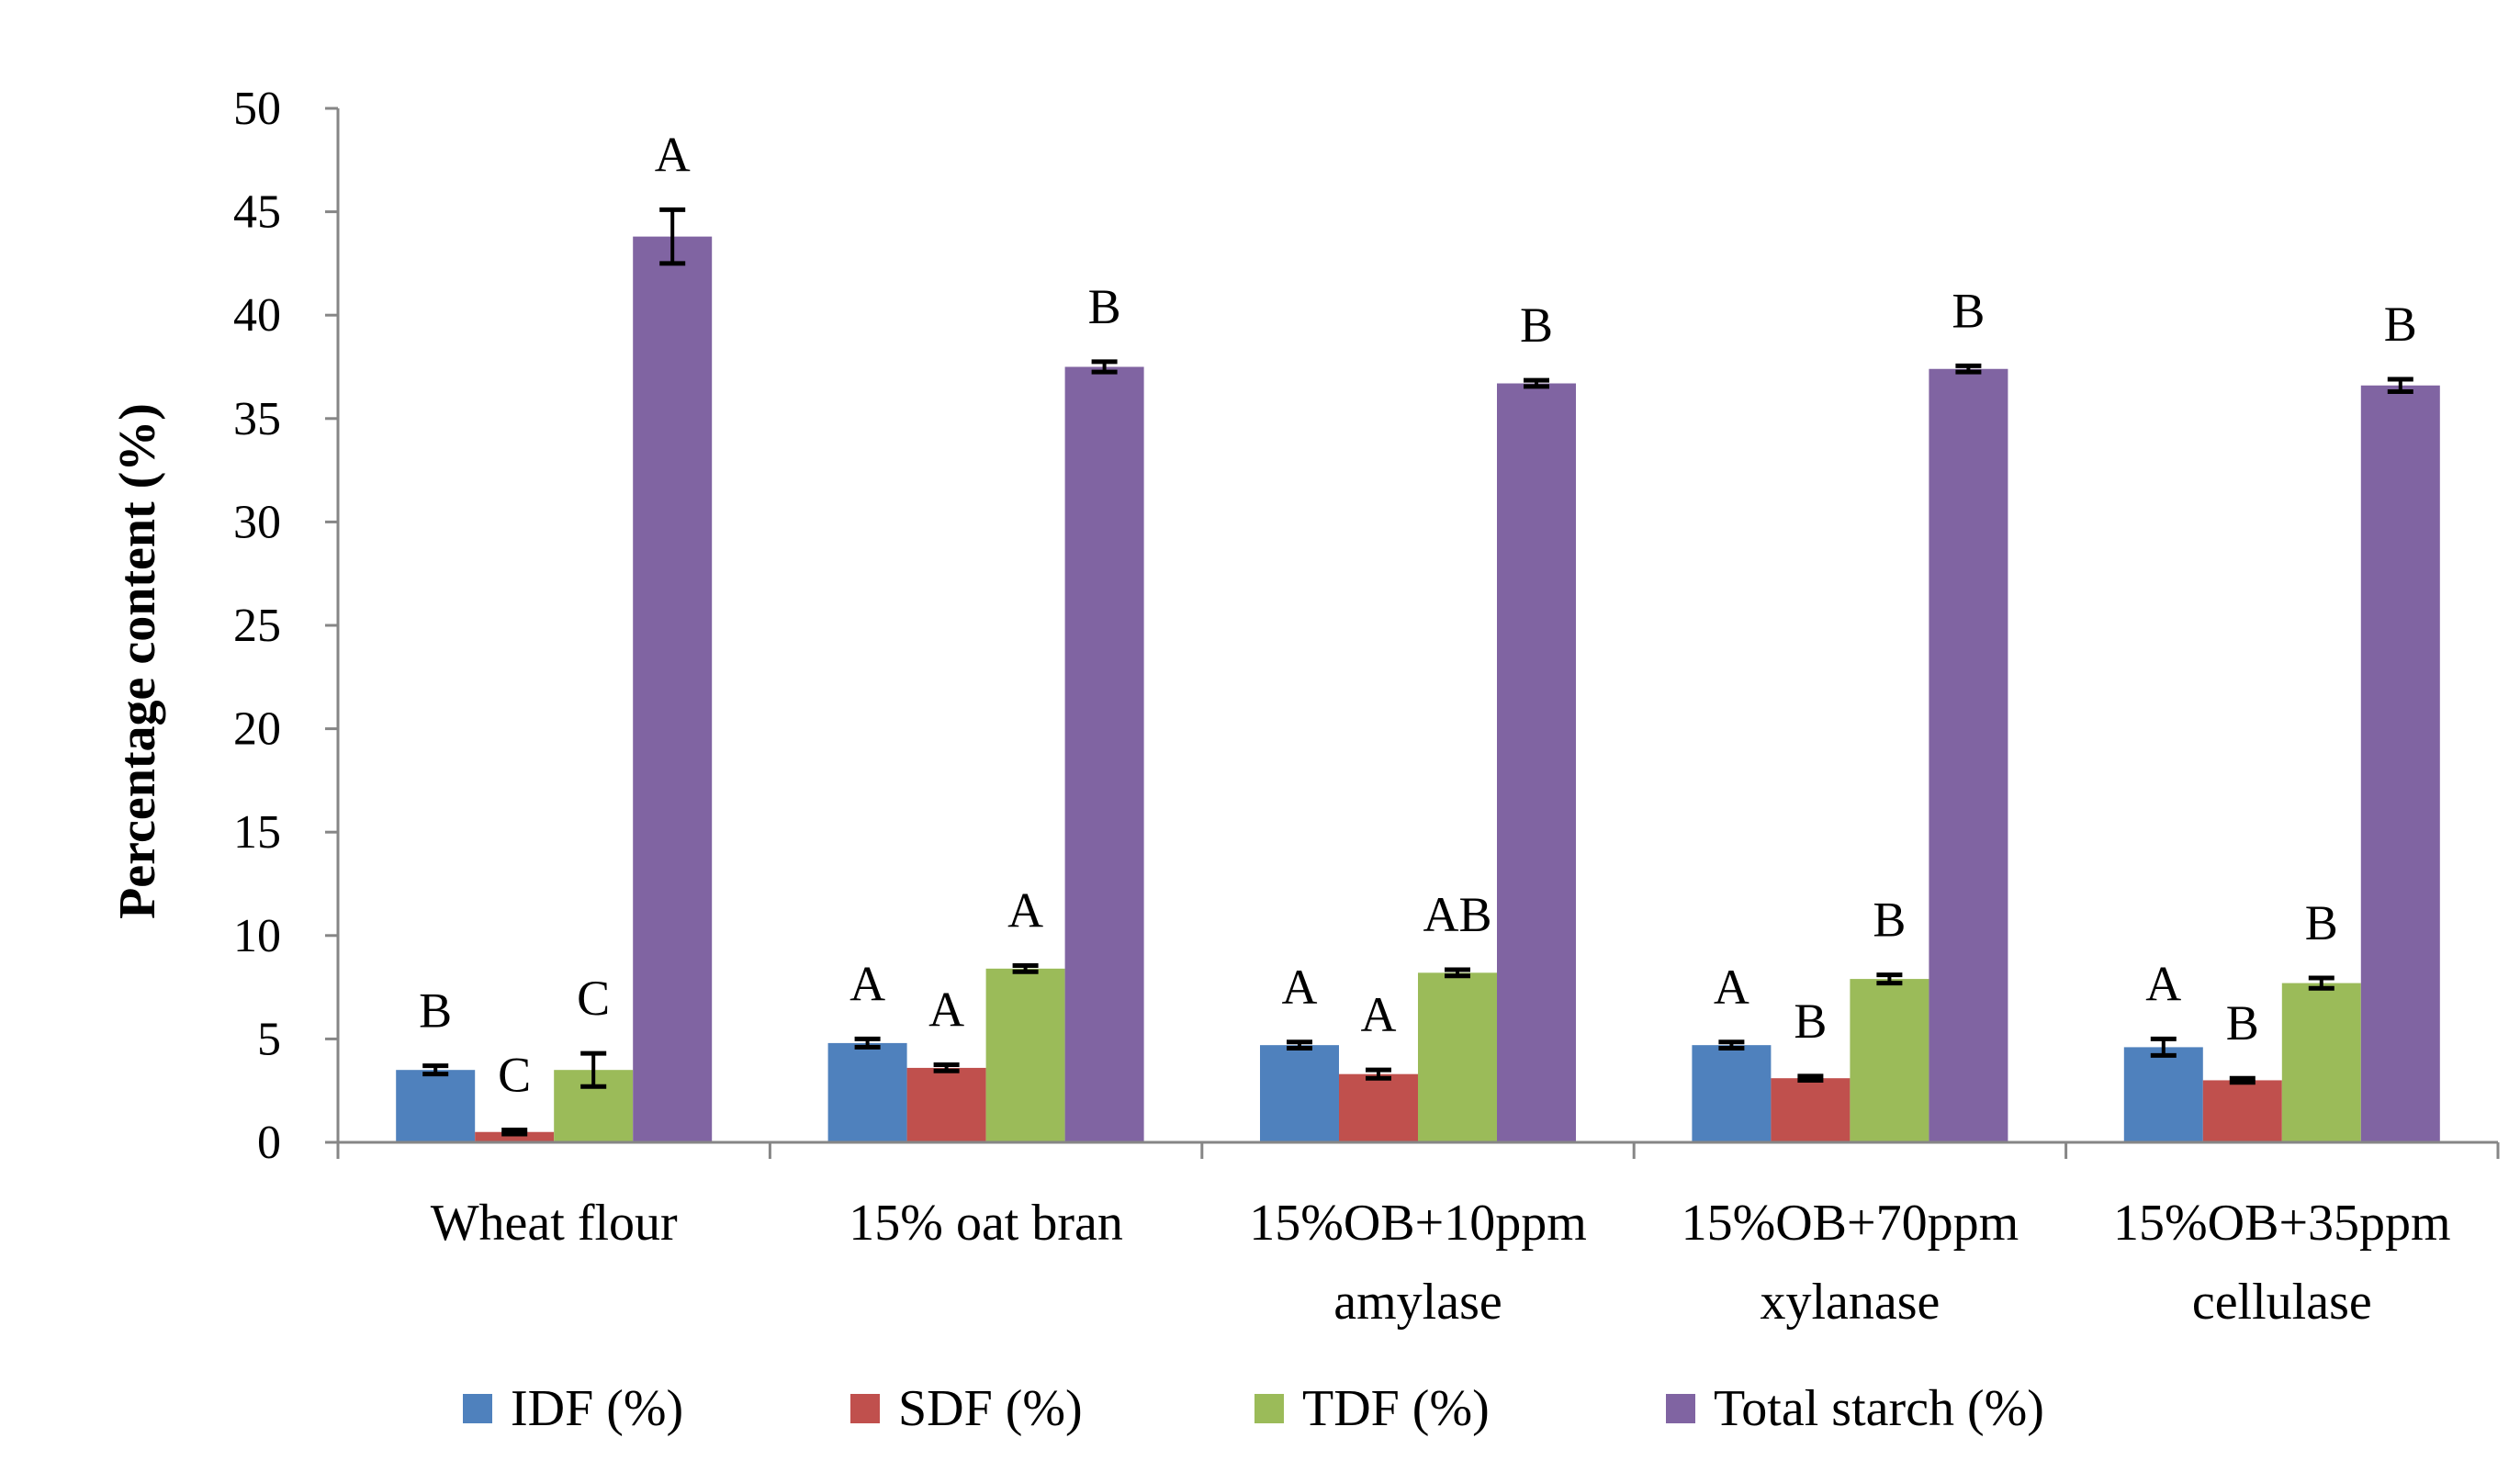  Describe the element at coordinates (1418, 1224) in the screenshot. I see `x-category-label: 15%OB+10ppm` at that location.